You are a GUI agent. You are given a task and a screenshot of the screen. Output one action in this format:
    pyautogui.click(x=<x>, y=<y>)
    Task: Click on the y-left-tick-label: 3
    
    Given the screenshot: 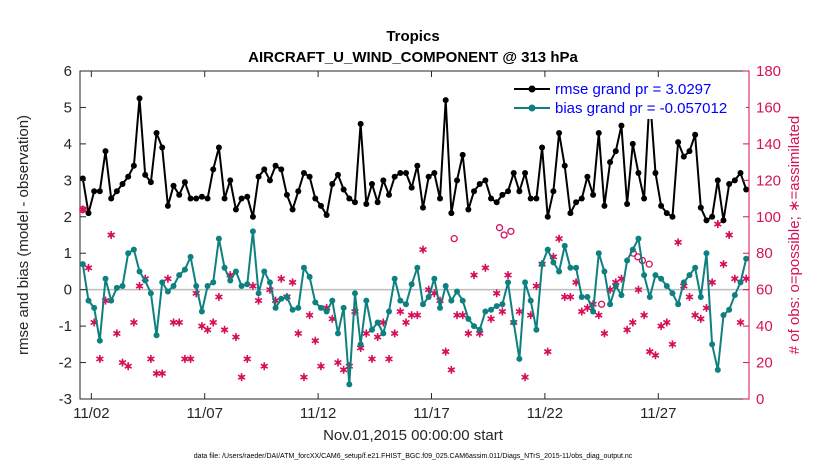 What is the action you would take?
    pyautogui.click(x=68, y=180)
    